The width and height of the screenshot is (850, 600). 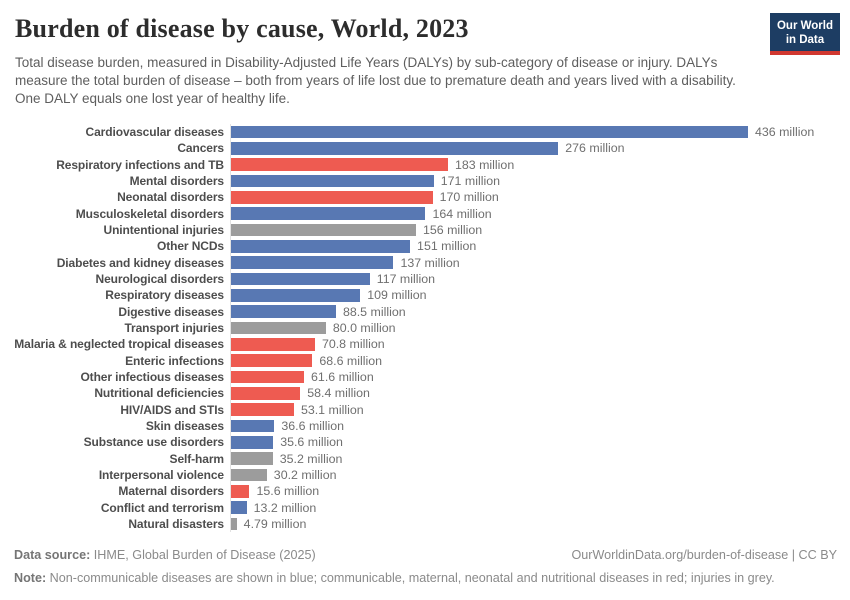 I want to click on bar-row: Self-harm 35.2 million, so click(x=427, y=458).